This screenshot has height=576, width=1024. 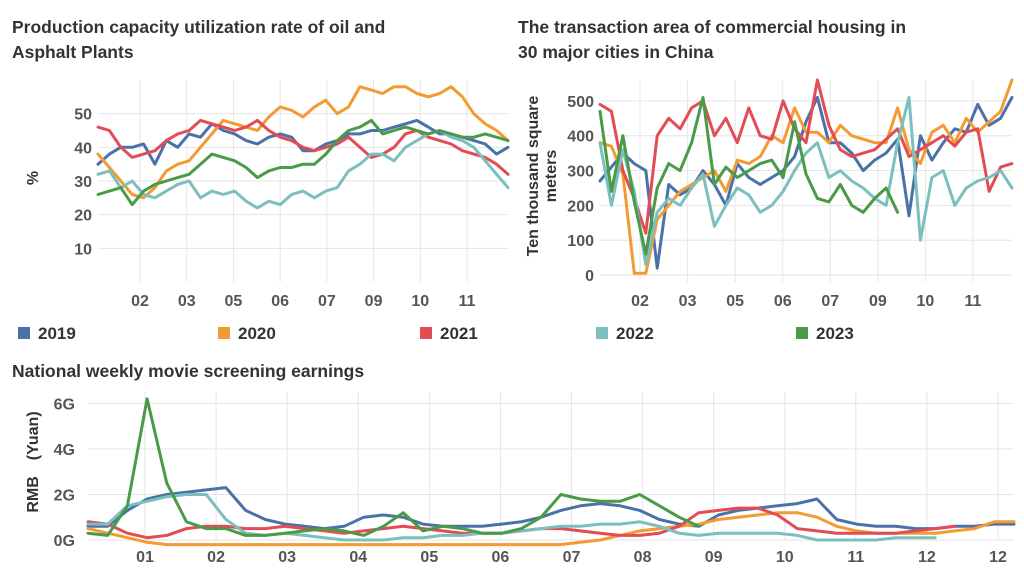 I want to click on series-line-2022, so click(x=806, y=181).